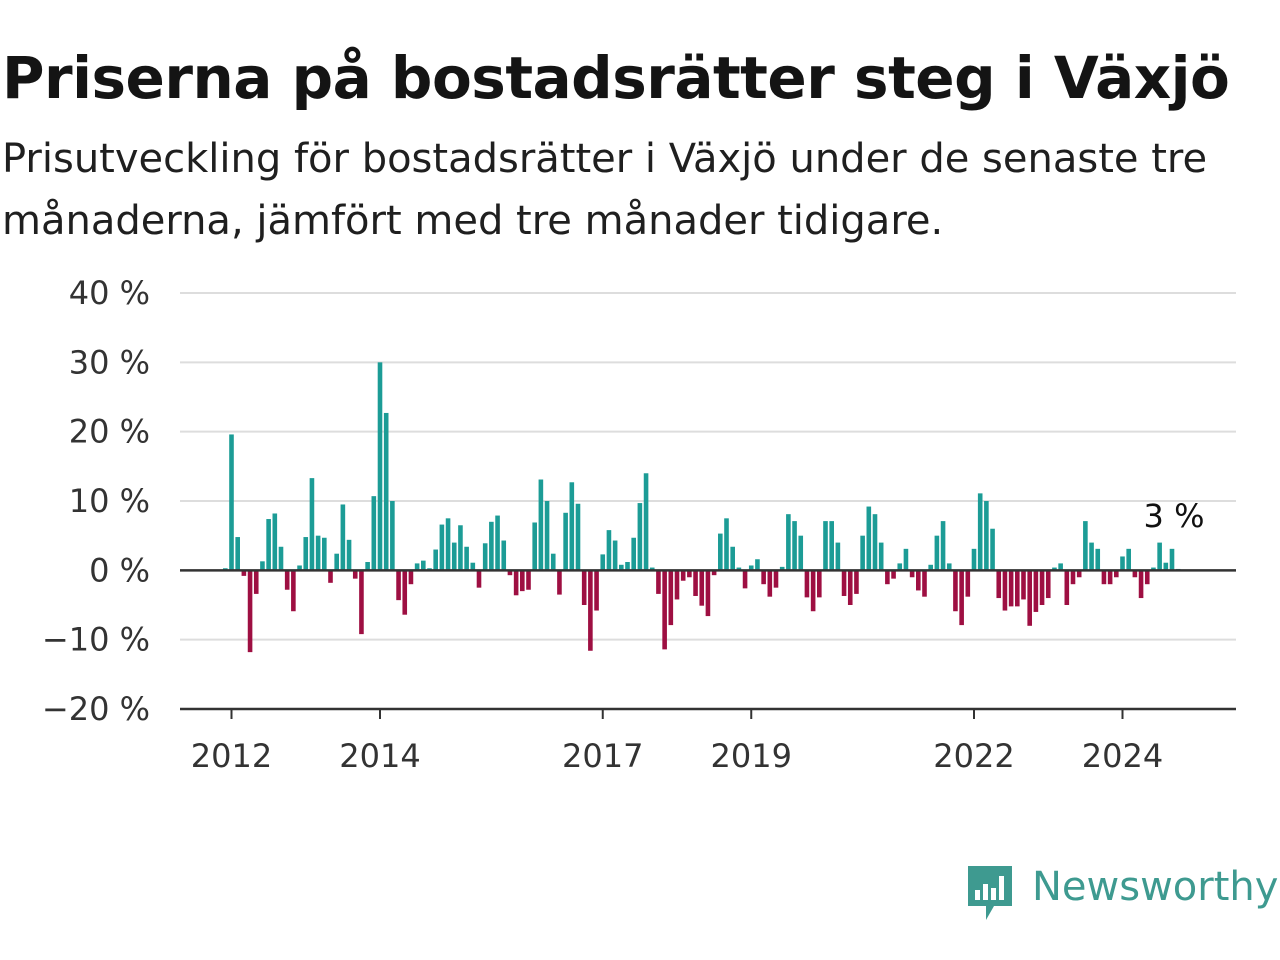 The width and height of the screenshot is (1280, 960). Describe the element at coordinates (1174, 516) in the screenshot. I see `last-value-label: 3 %` at that location.